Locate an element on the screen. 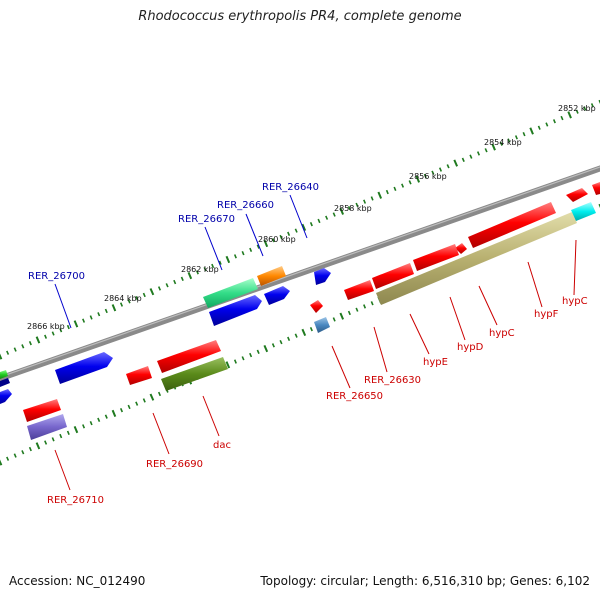  scale-label-2852: 2852 kbp is located at coordinates (577, 108).